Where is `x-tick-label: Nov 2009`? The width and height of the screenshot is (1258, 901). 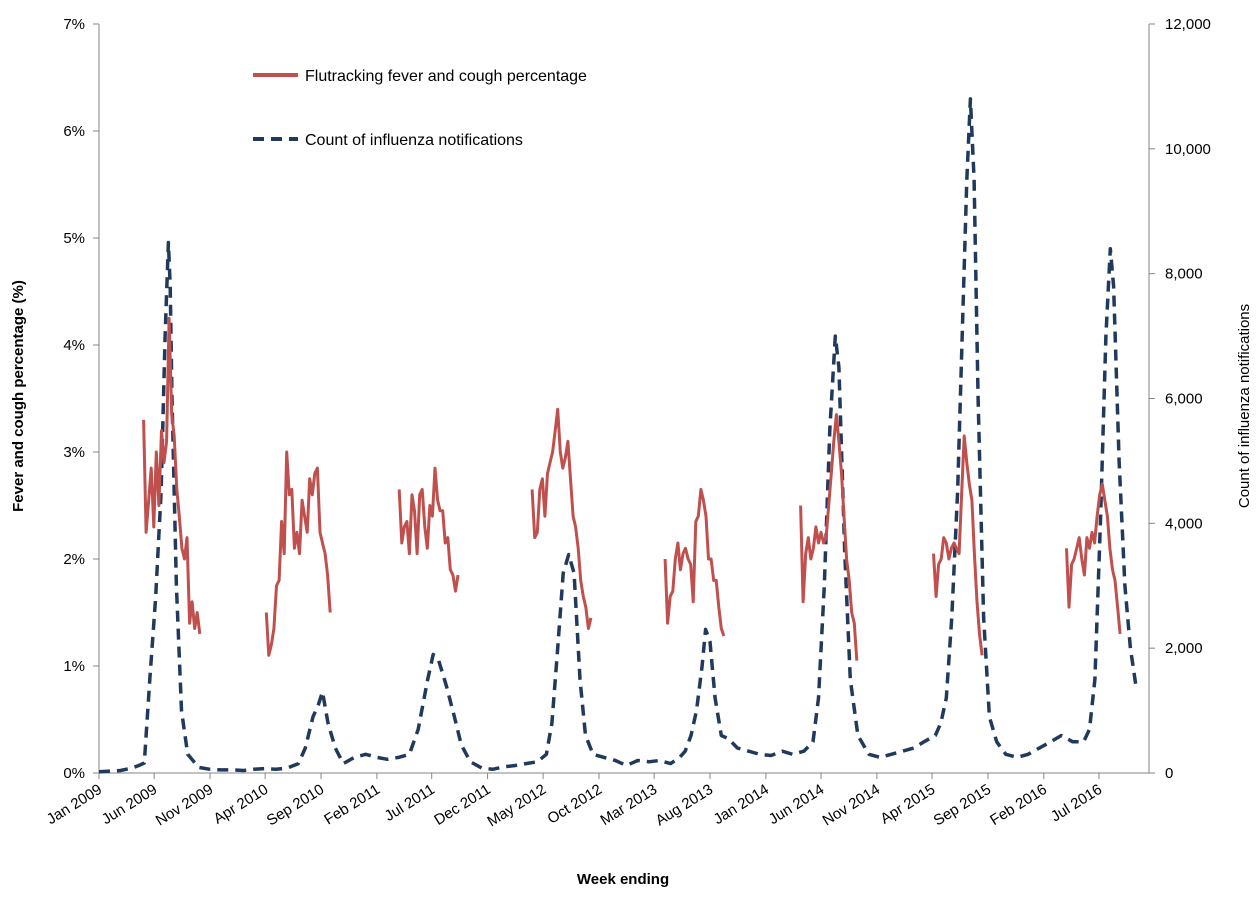 x-tick-label: Nov 2009 is located at coordinates (184, 805).